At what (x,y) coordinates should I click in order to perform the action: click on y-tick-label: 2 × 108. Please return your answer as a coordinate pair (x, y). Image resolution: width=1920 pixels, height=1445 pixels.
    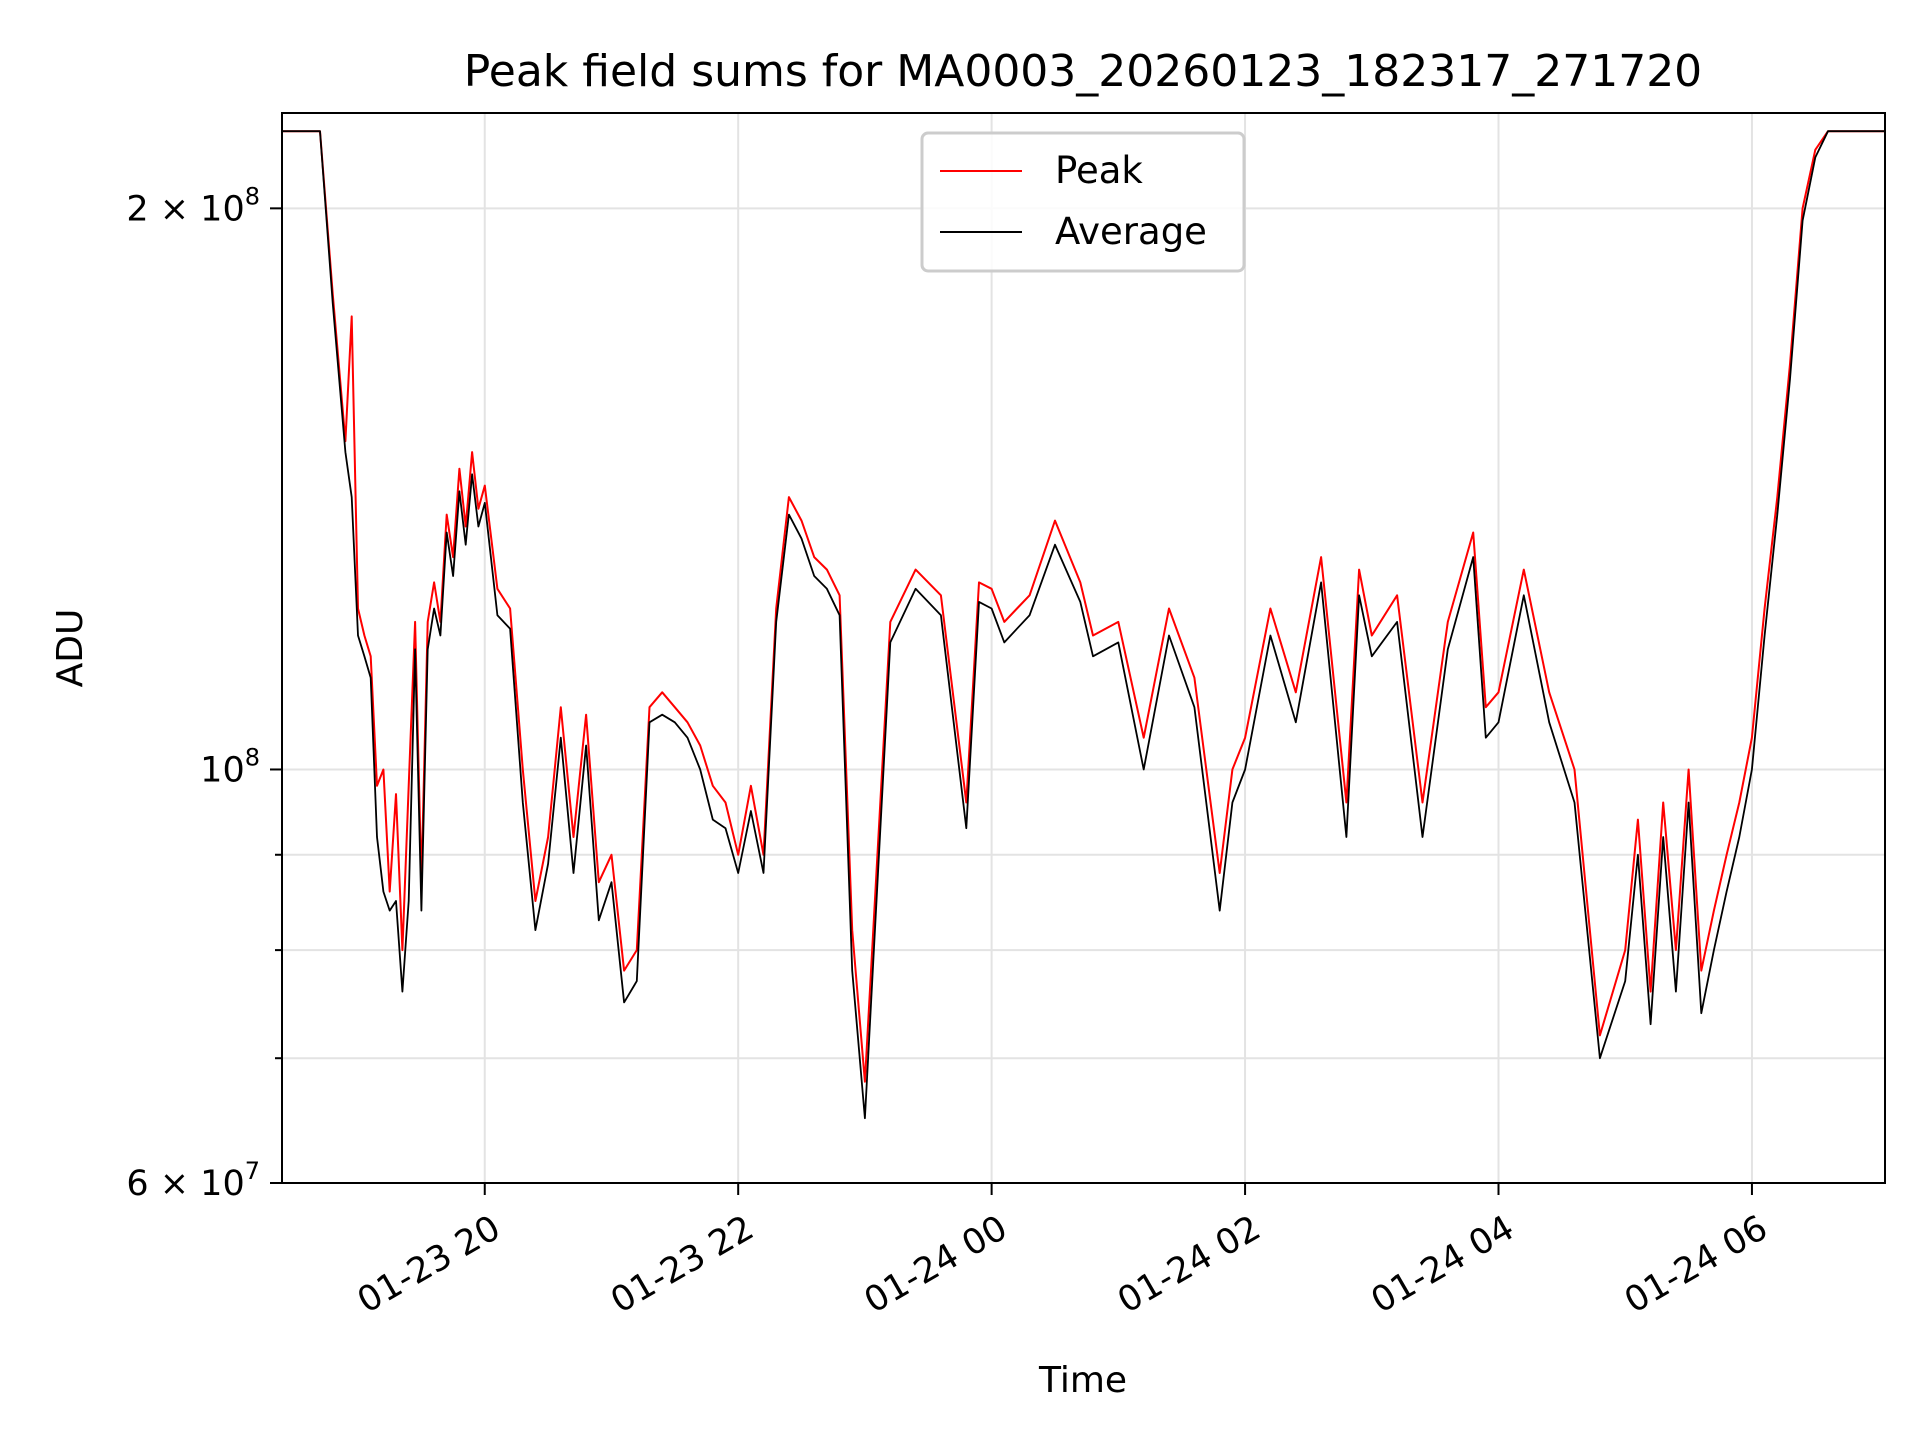
    Looking at the image, I should click on (193, 205).